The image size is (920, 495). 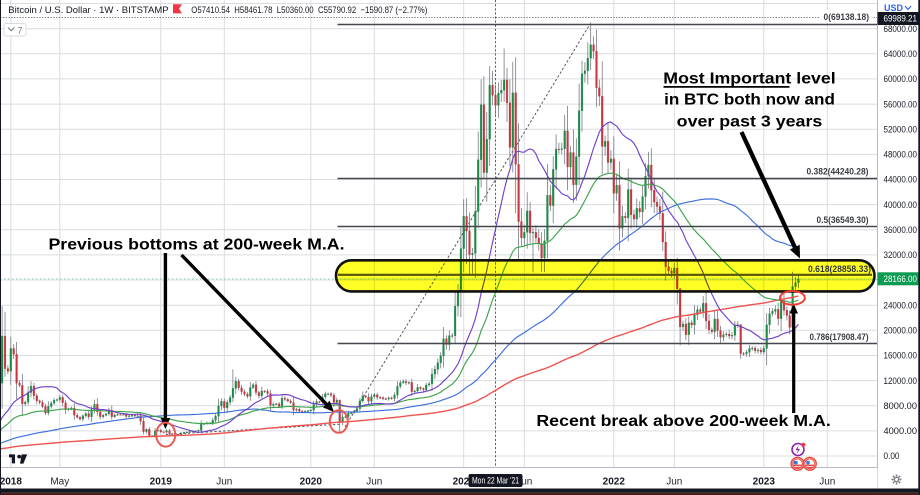 I want to click on svg-text: 36000.00, so click(x=901, y=230).